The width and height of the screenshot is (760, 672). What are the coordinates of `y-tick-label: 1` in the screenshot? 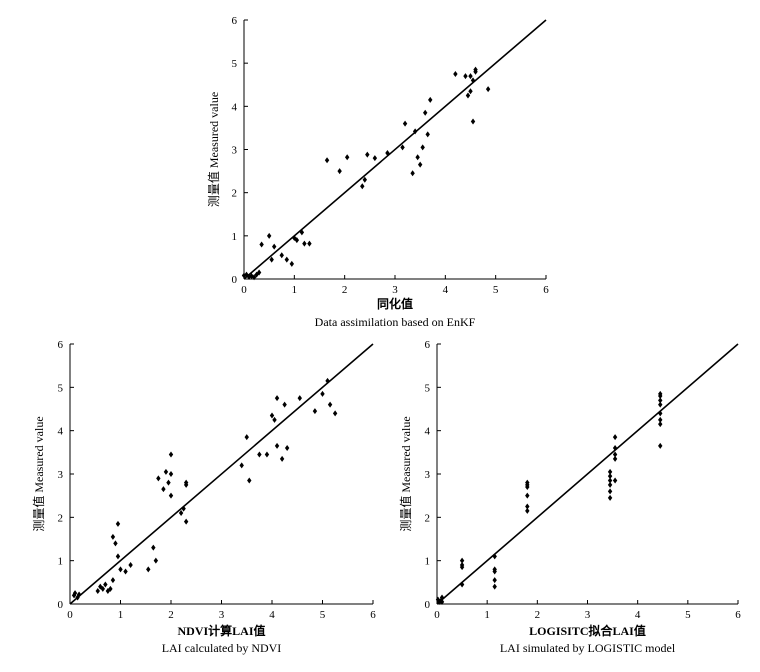 It's located at (235, 237).